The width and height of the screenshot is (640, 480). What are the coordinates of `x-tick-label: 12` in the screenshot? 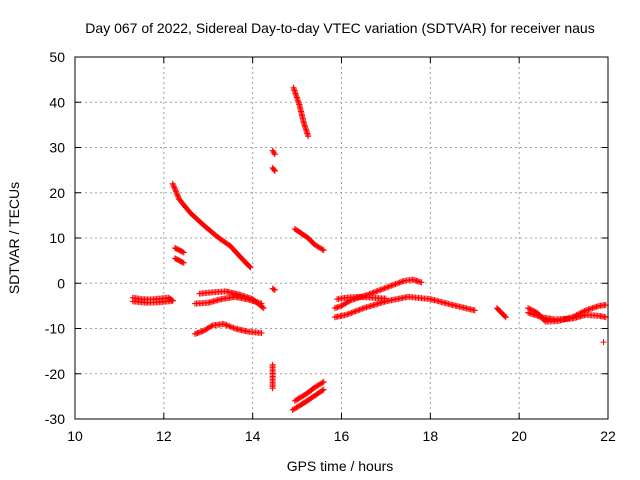 It's located at (164, 436).